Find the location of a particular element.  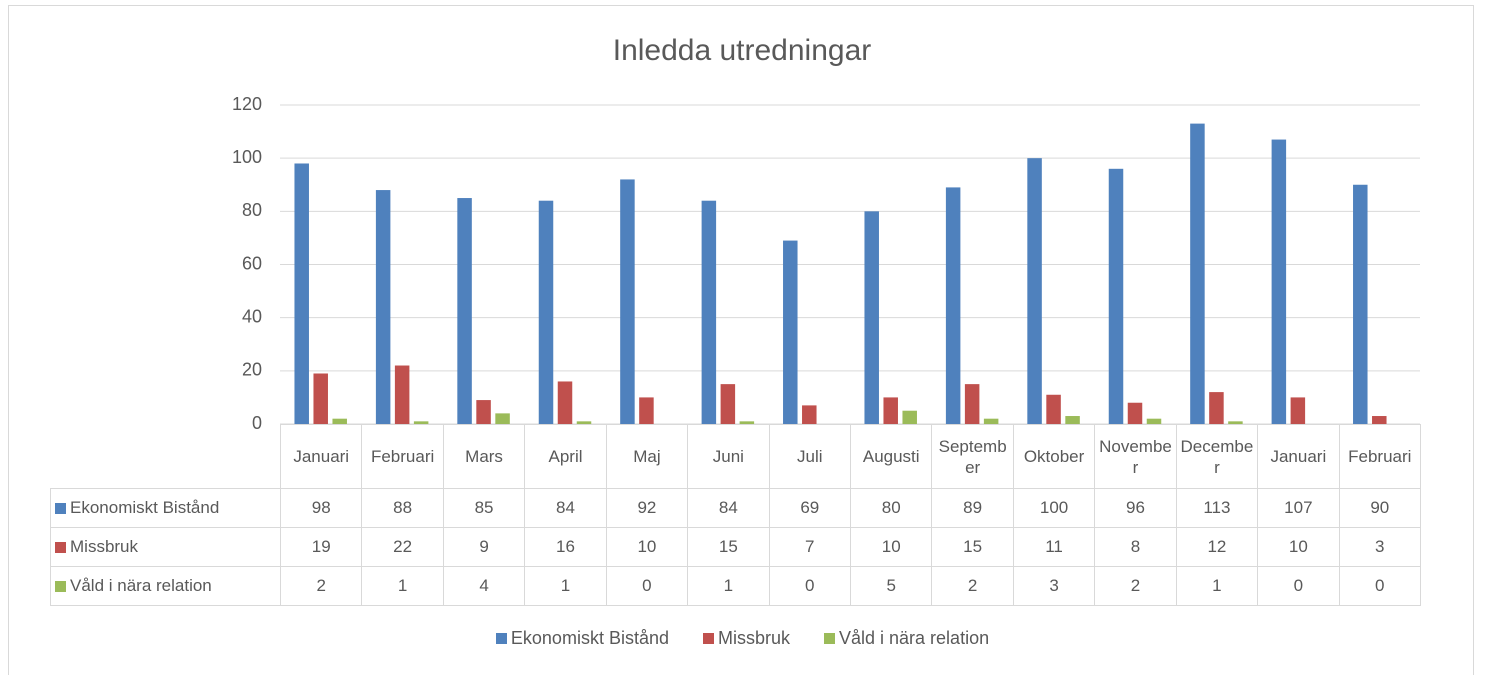

y-tick-label: 20 is located at coordinates (252, 370).